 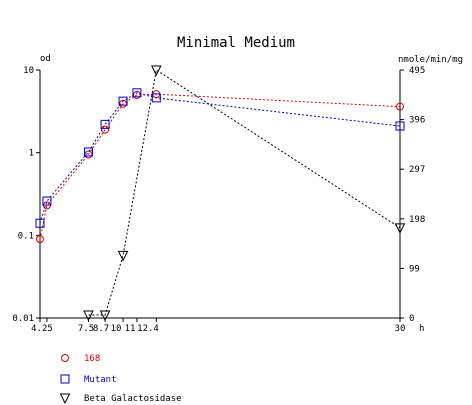 I want to click on right-tick-label: 396, so click(x=417, y=121).